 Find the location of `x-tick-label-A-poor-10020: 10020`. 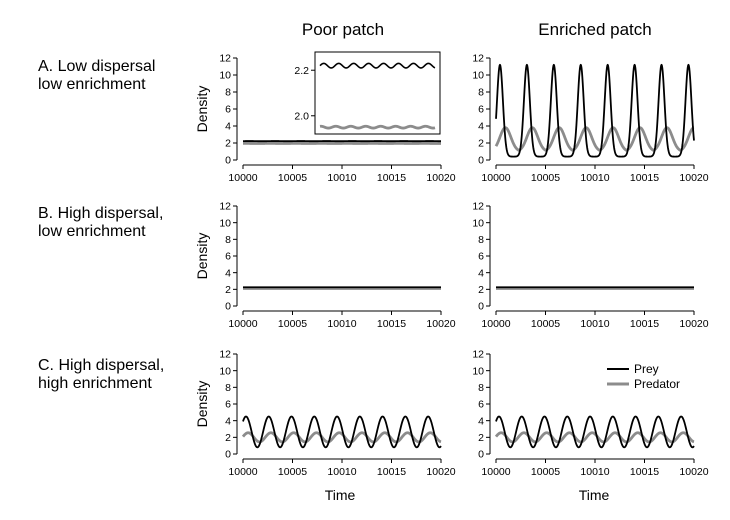

x-tick-label-A-poor-10020: 10020 is located at coordinates (440, 178).